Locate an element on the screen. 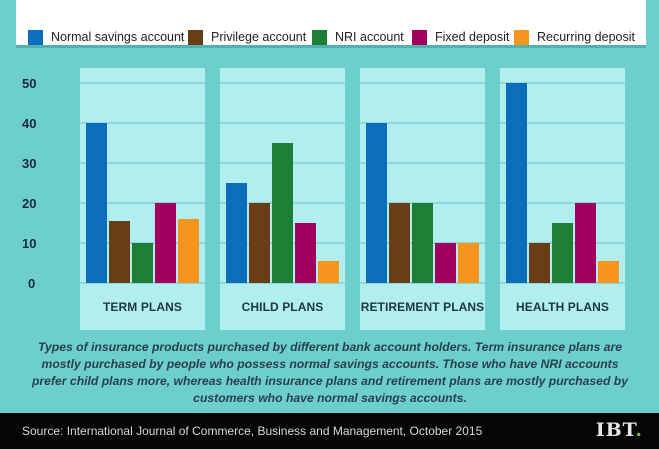 The height and width of the screenshot is (449, 659). category-label: CHILD PLANS is located at coordinates (282, 307).